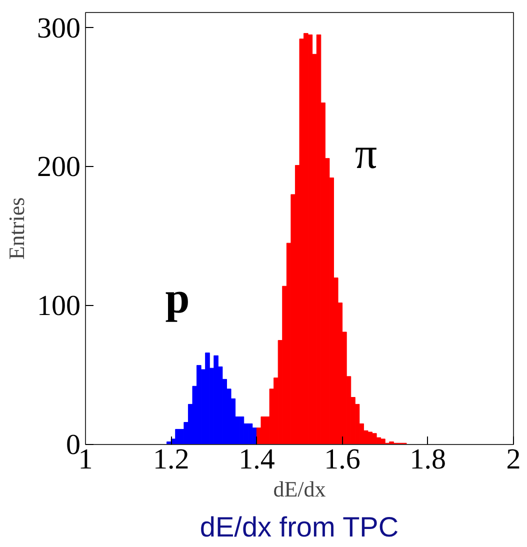 The height and width of the screenshot is (547, 527). What do you see at coordinates (366, 153) in the screenshot?
I see `series-label: π` at bounding box center [366, 153].